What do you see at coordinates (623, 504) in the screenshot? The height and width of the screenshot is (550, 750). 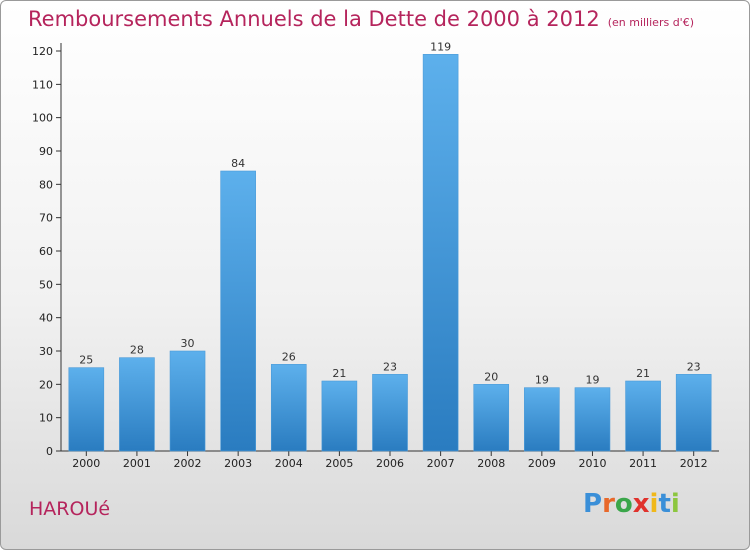 I see `logo-letter: o` at bounding box center [623, 504].